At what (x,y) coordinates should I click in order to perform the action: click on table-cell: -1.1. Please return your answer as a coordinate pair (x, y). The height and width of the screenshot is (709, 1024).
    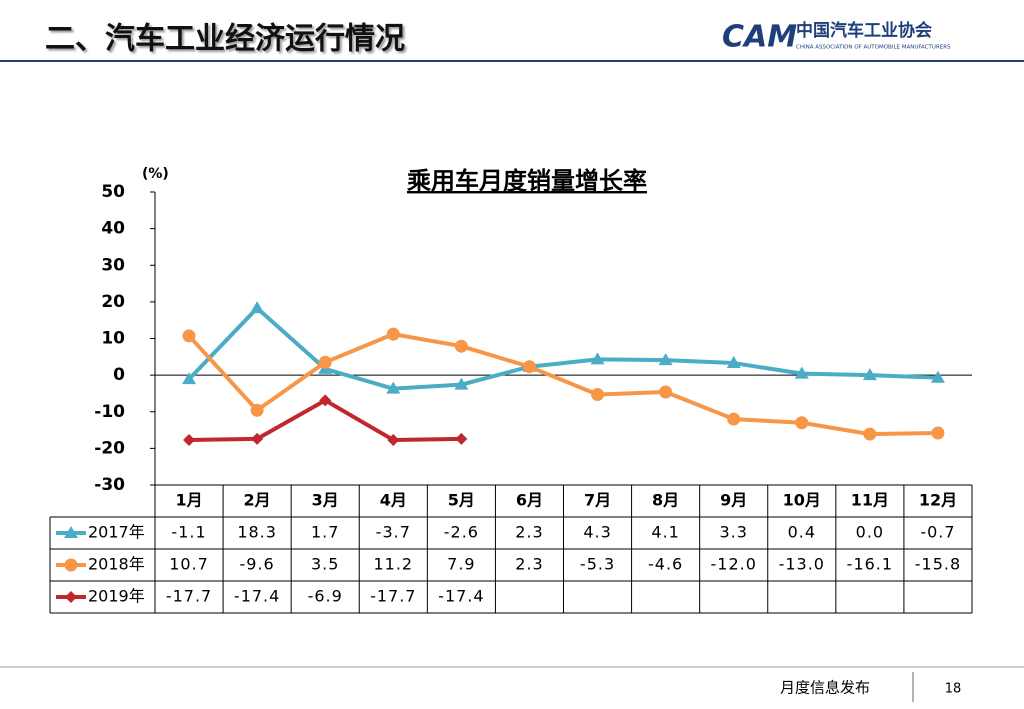
    Looking at the image, I should click on (188, 532).